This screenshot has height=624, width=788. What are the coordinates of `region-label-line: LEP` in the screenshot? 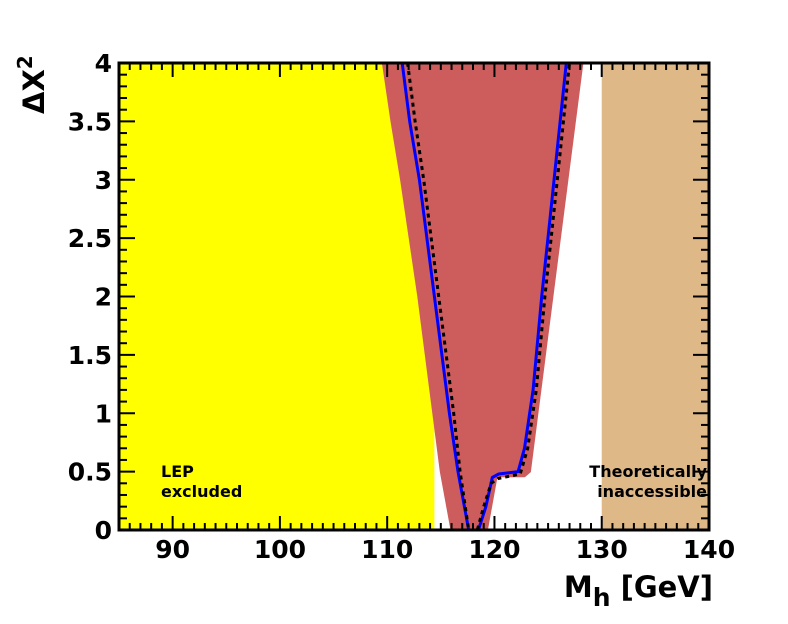 It's located at (177, 471).